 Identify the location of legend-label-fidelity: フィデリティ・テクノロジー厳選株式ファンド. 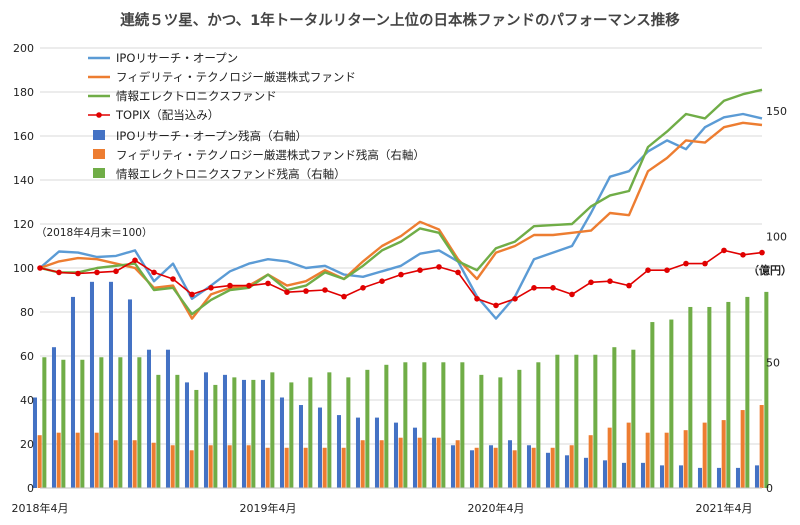
(236, 77).